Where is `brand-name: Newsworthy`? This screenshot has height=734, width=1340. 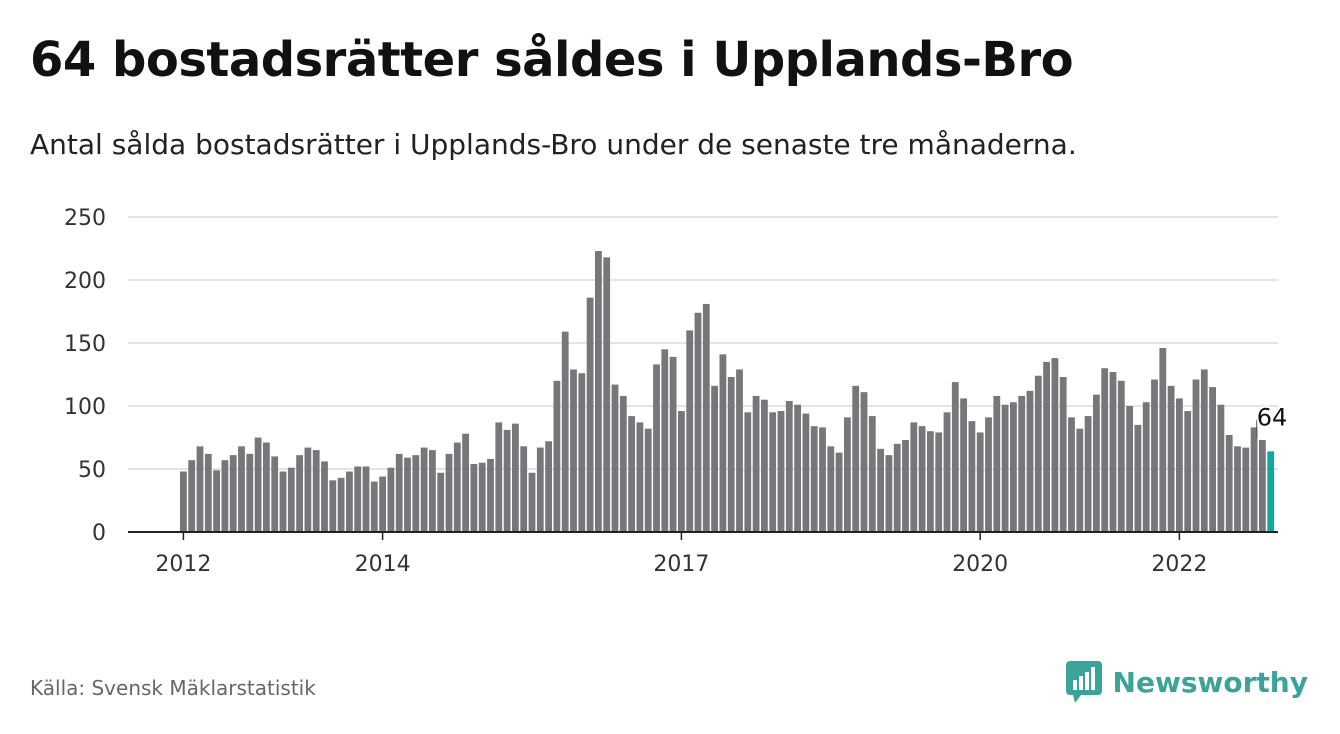 brand-name: Newsworthy is located at coordinates (1210, 682).